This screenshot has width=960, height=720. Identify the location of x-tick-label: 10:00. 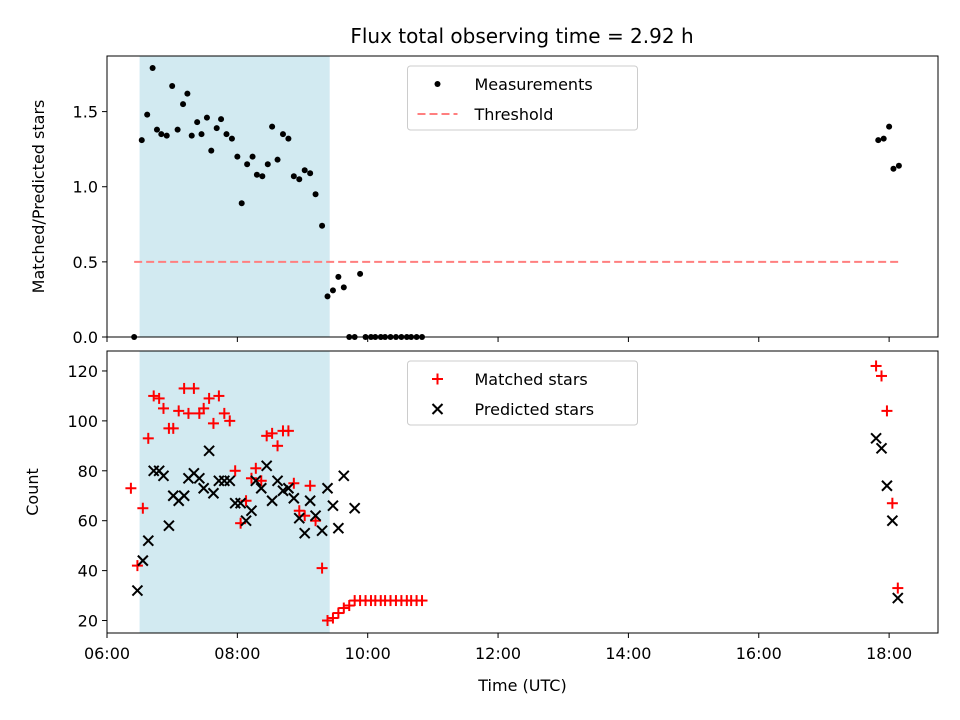
(368, 653).